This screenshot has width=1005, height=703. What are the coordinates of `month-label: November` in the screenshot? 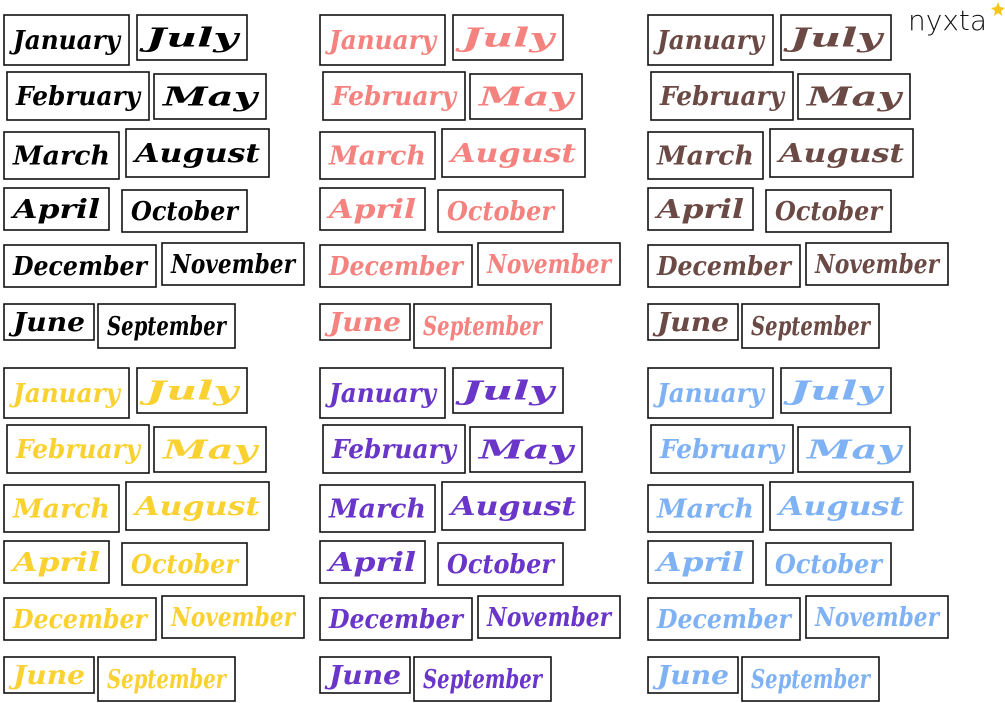 It's located at (233, 265).